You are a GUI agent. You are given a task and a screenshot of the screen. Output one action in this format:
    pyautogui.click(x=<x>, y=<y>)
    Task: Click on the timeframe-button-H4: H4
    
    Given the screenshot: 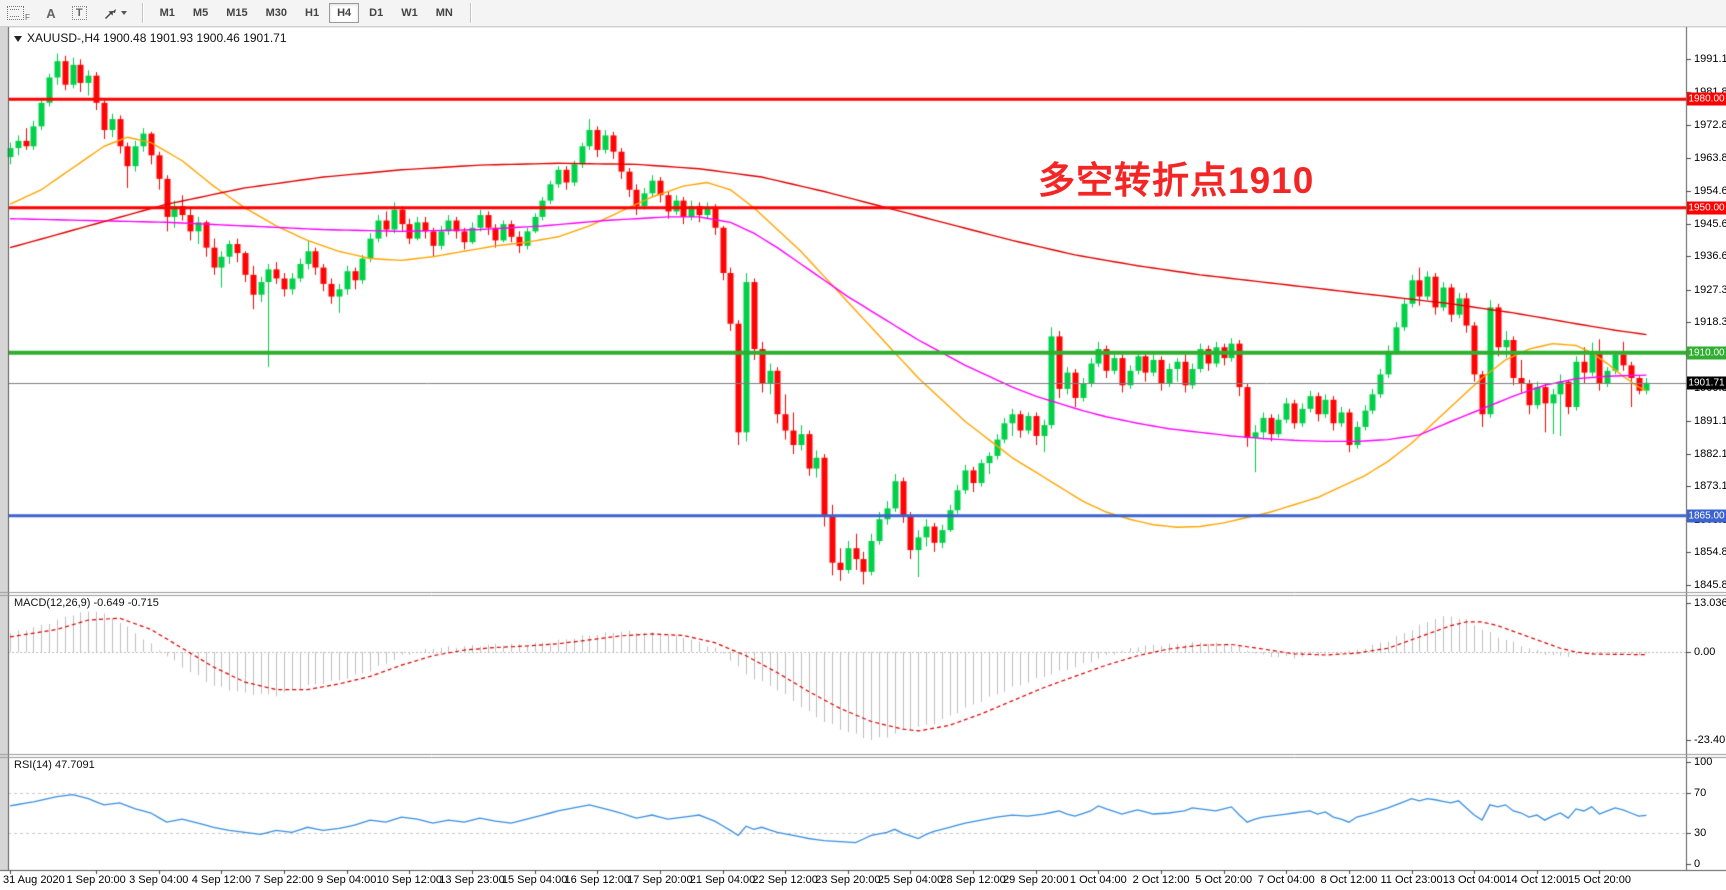 What is the action you would take?
    pyautogui.click(x=344, y=13)
    